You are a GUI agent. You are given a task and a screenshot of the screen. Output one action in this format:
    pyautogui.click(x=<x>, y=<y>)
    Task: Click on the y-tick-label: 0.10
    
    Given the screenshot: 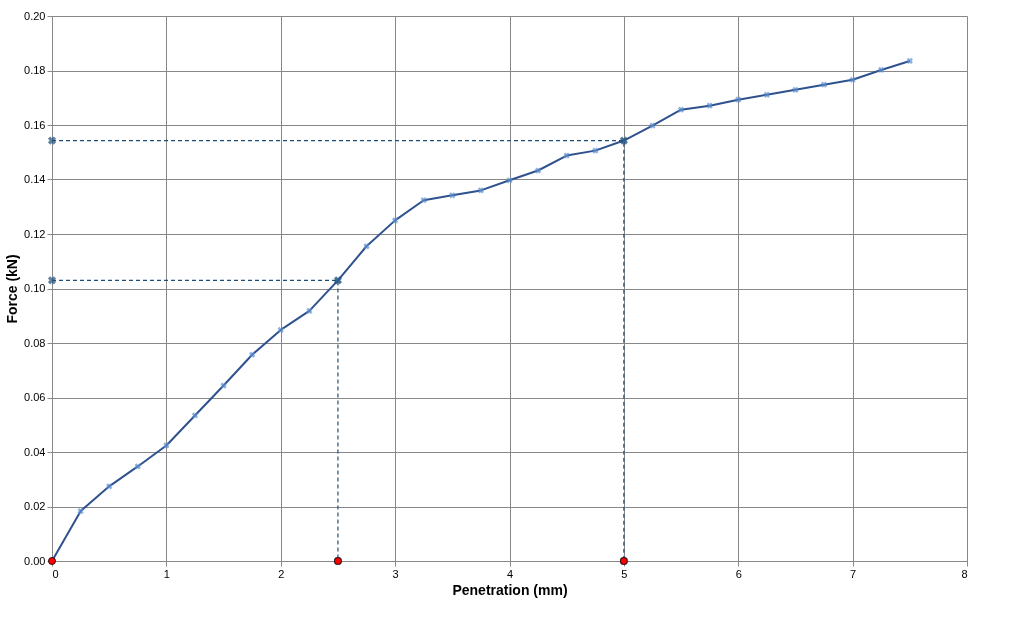 What is the action you would take?
    pyautogui.click(x=35, y=288)
    